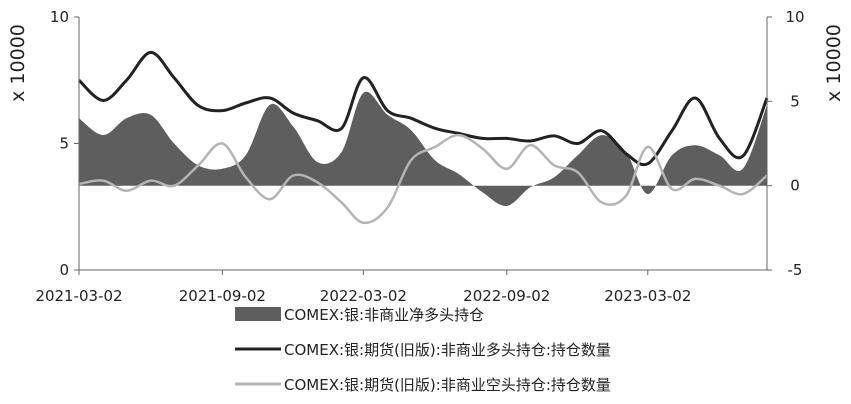 The width and height of the screenshot is (851, 404). I want to click on right-tick-label: -5, so click(795, 270).